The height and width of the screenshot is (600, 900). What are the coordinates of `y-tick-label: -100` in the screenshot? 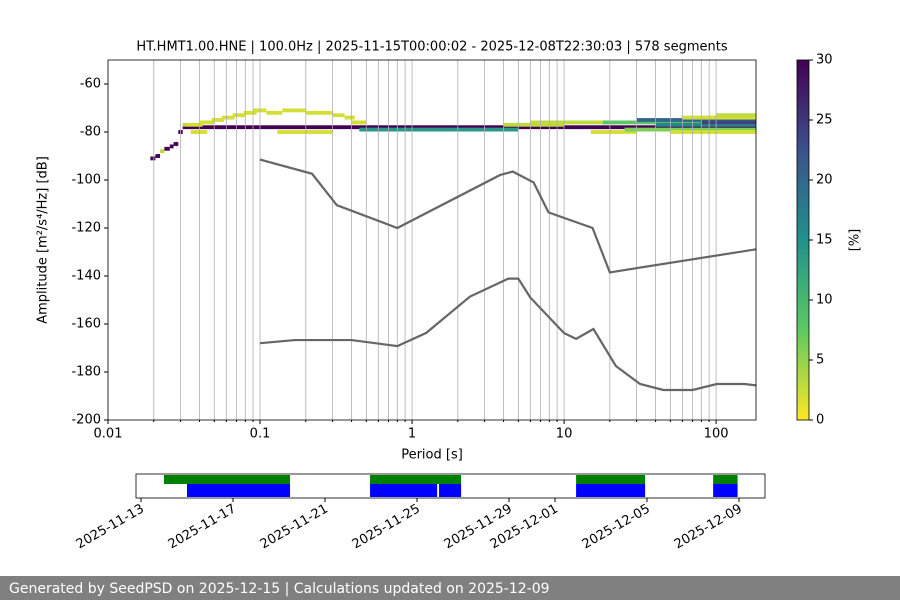 It's located at (86, 180).